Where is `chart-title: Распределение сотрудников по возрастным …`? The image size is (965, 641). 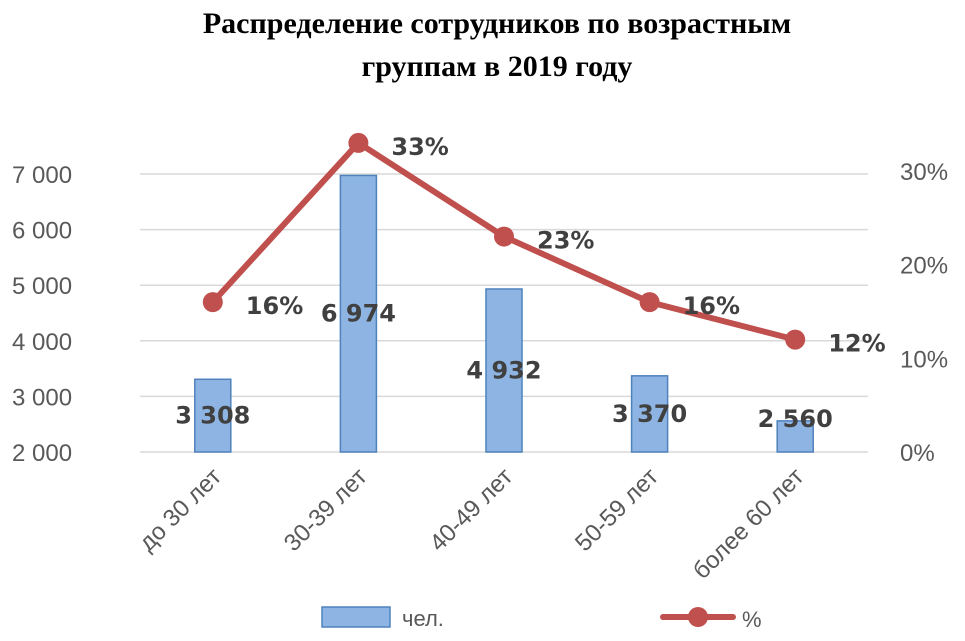 chart-title: Распределение сотрудников по возрастным … is located at coordinates (497, 45).